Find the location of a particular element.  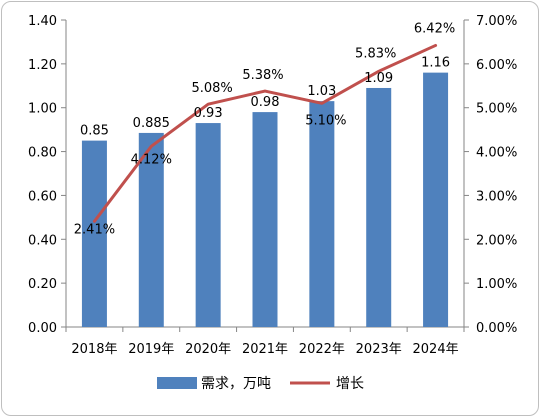

bar-data-label: 0.85 is located at coordinates (94, 131).